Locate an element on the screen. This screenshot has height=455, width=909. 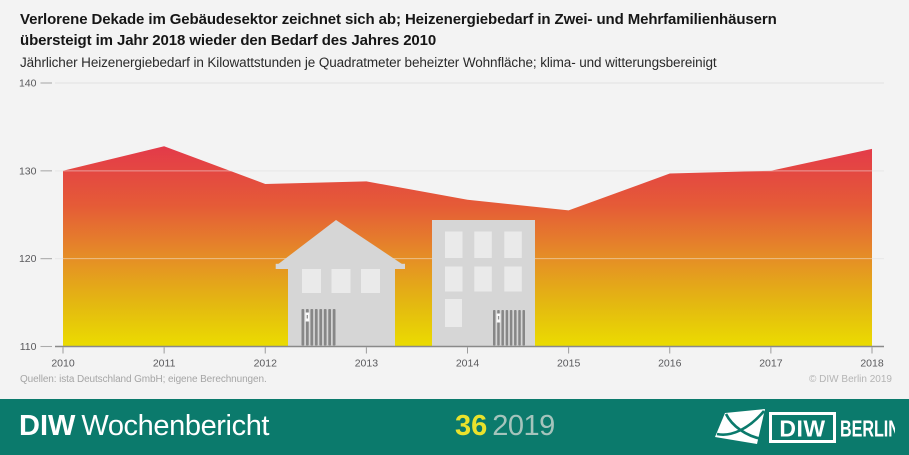
issue-year: 2019 is located at coordinates (523, 426).